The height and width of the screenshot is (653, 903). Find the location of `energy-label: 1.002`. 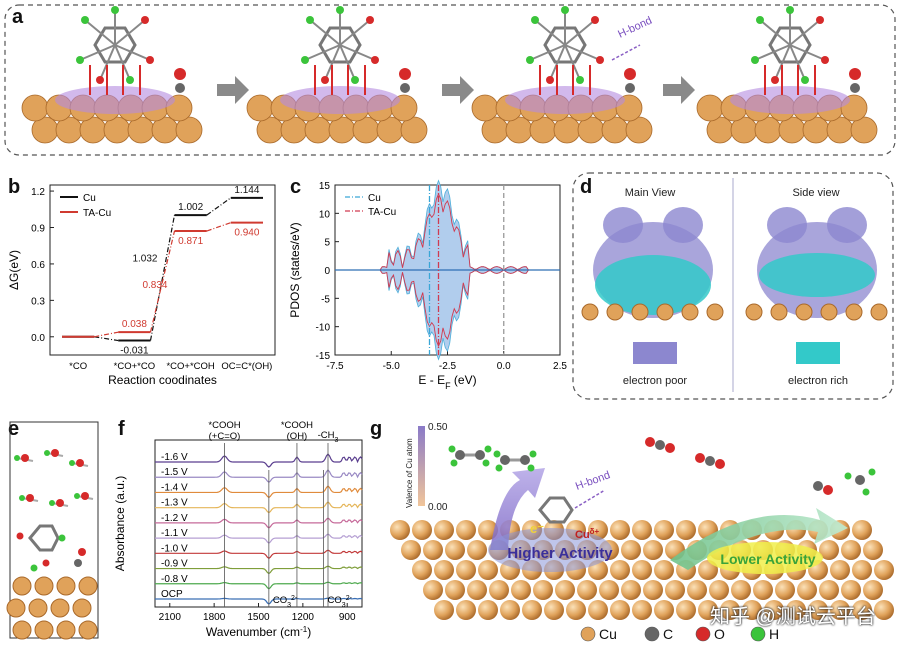

energy-label: 1.002 is located at coordinates (190, 207).